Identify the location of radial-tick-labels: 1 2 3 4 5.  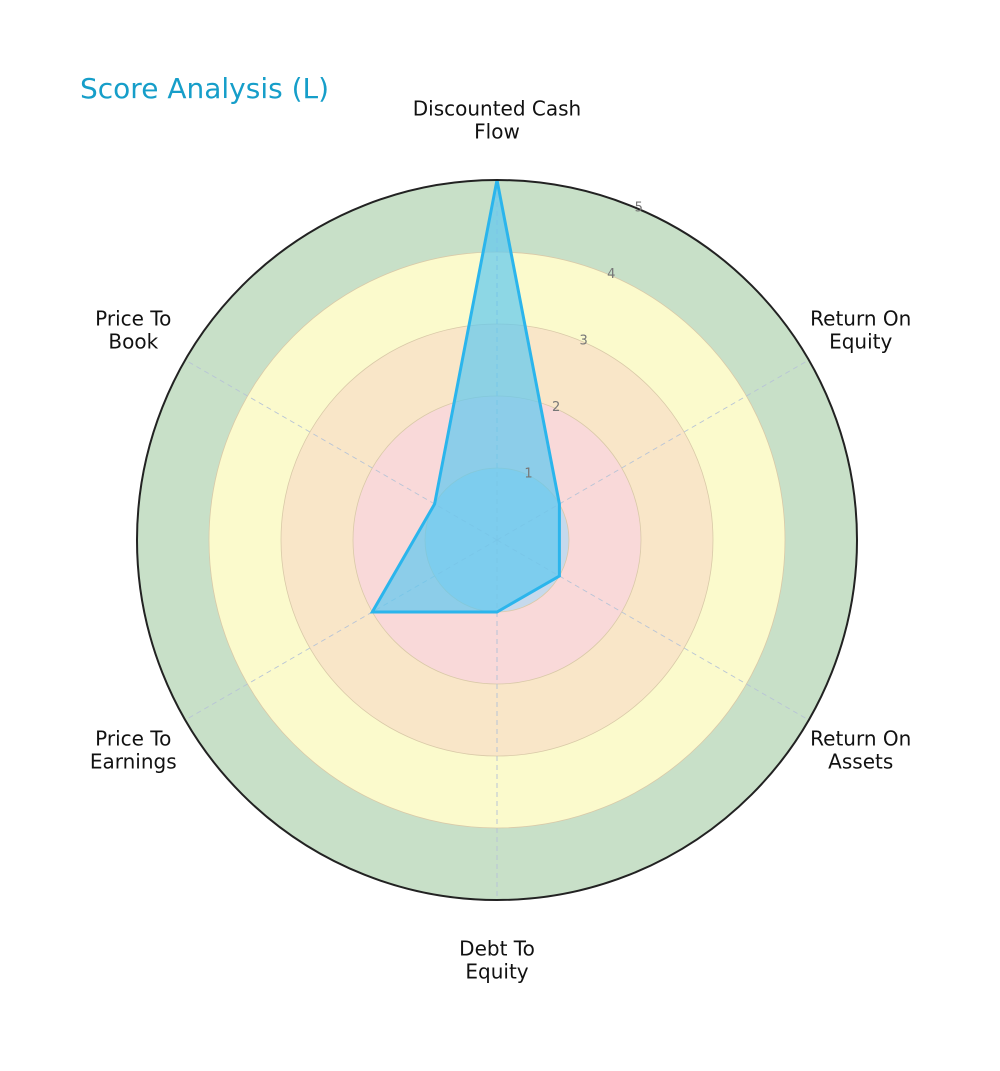
(583, 340).